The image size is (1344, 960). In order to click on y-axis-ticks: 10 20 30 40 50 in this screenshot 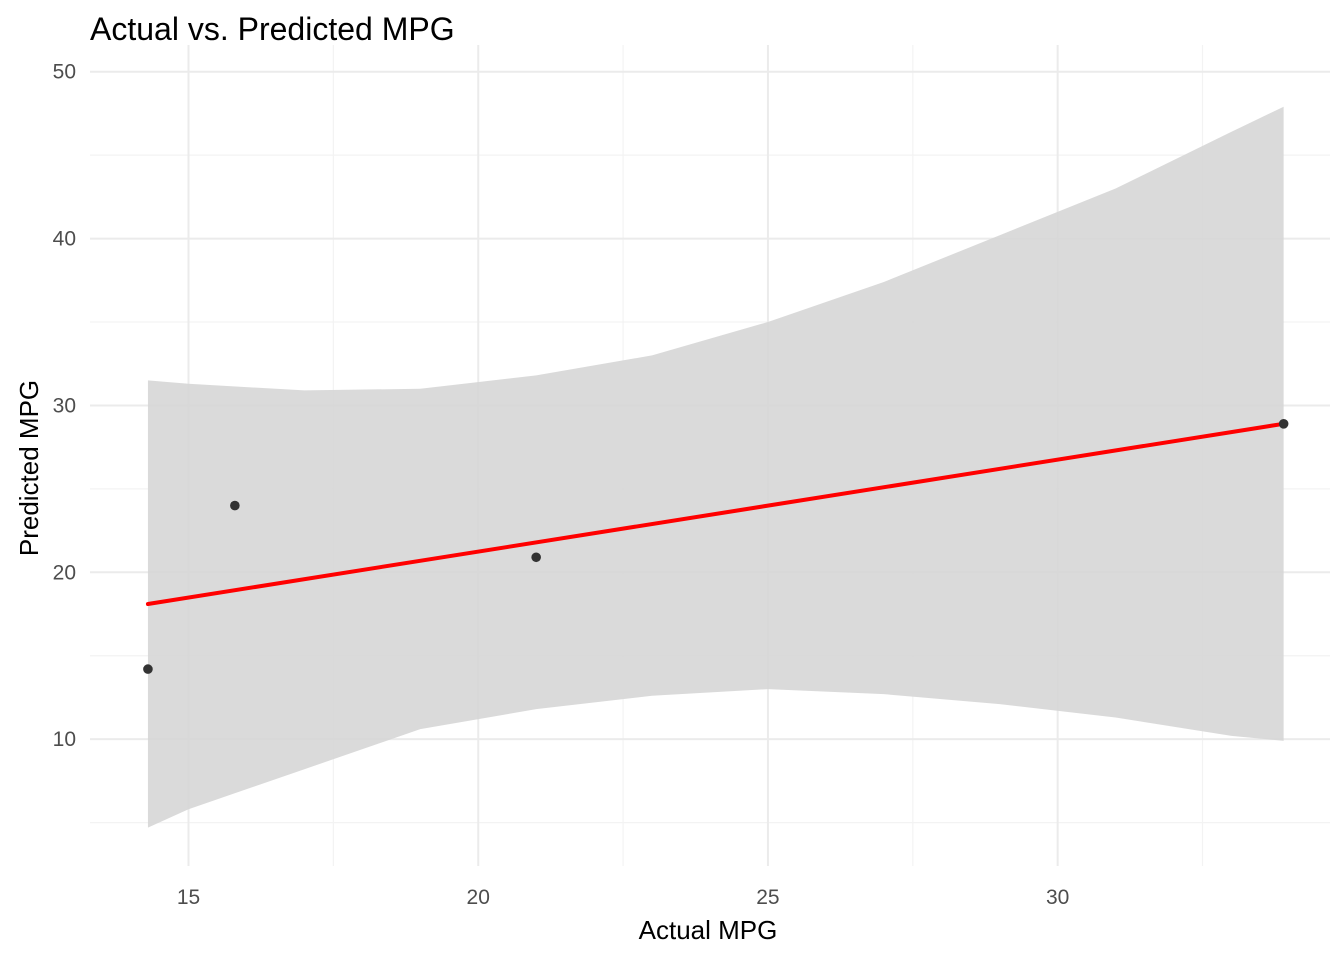, I will do `click(64, 406)`.